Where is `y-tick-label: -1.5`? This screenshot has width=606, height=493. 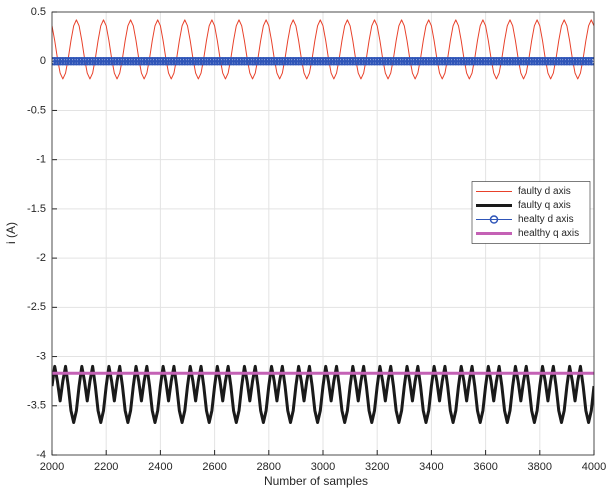 y-tick-label: -1.5 is located at coordinates (36, 209).